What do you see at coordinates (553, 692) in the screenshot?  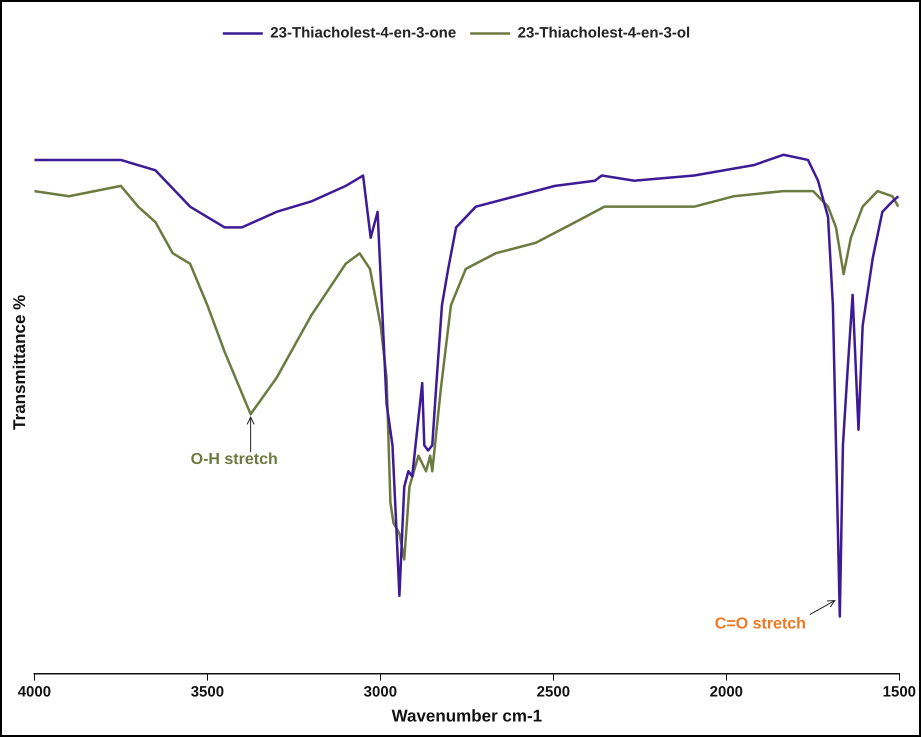 I see `x-tick-label: 2500` at bounding box center [553, 692].